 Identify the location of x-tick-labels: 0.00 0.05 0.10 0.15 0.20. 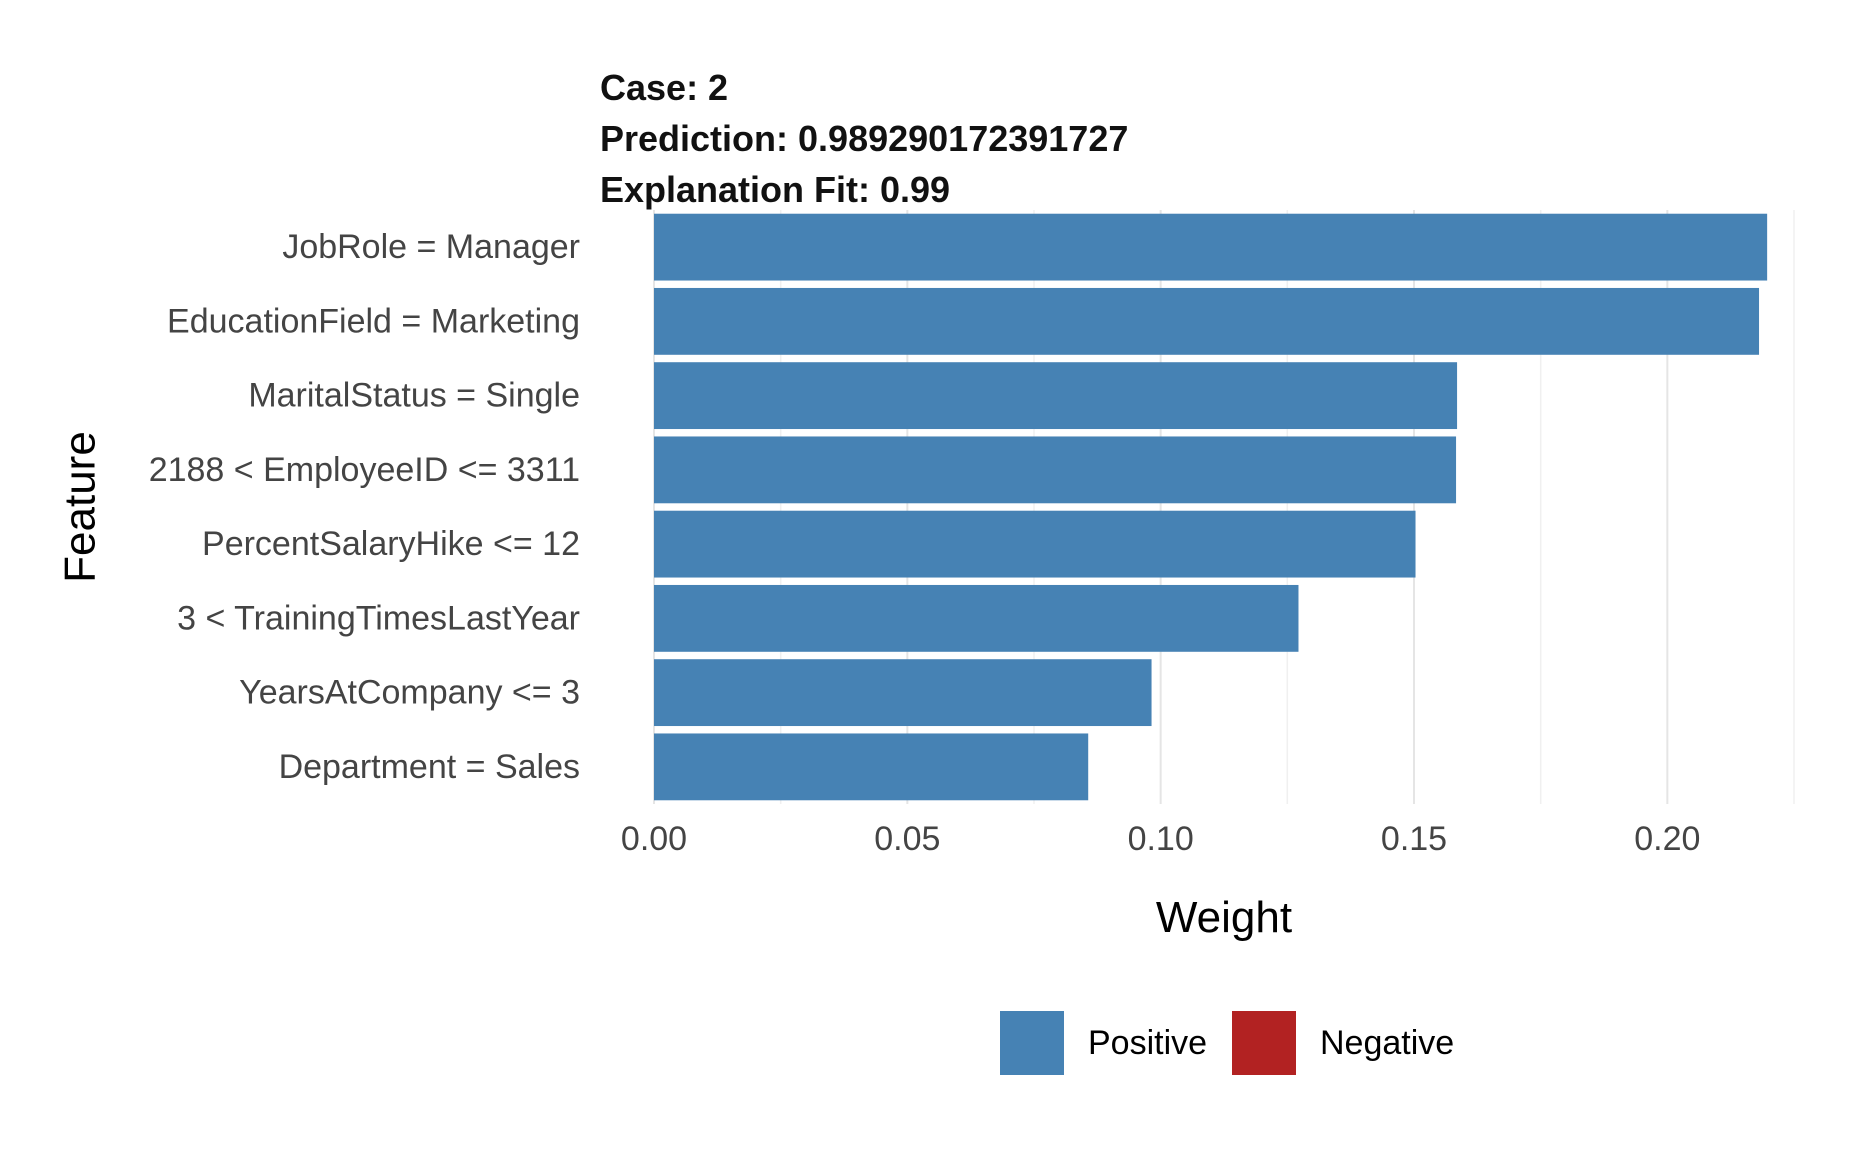
(1161, 839).